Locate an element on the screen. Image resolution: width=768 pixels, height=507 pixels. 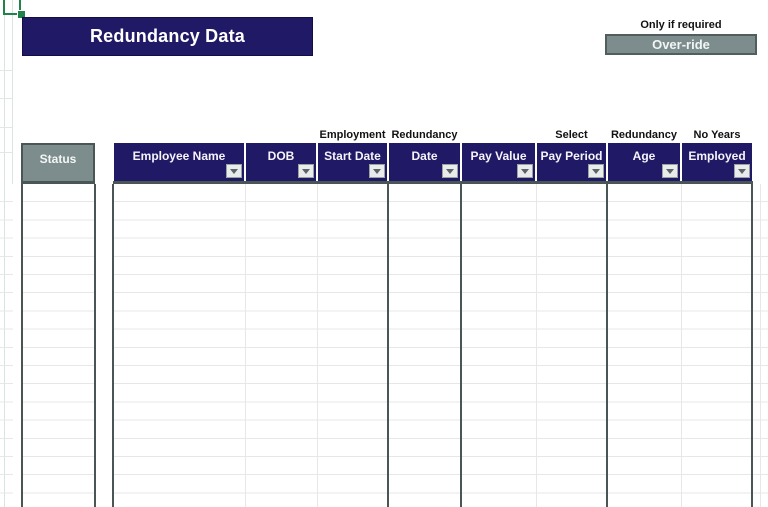
column-header: Pay Period is located at coordinates (571, 162).